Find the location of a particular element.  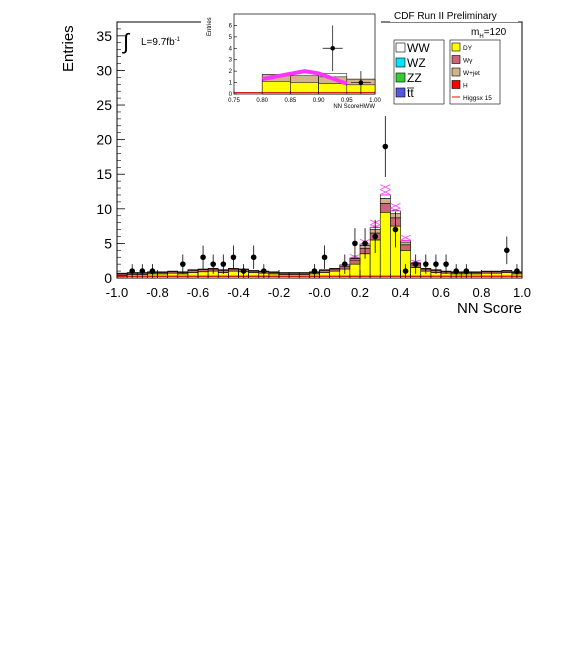

x-axis-title: NN Score is located at coordinates (489, 308).